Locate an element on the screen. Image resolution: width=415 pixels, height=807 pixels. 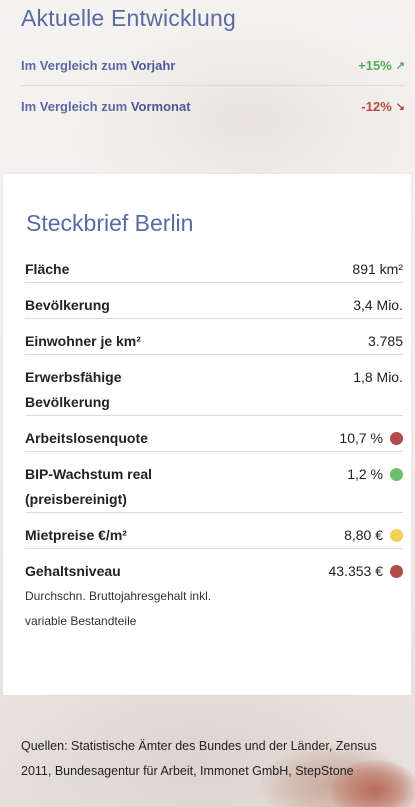
trend-label: Im Vergleich zum Vorjahr is located at coordinates (98, 65).